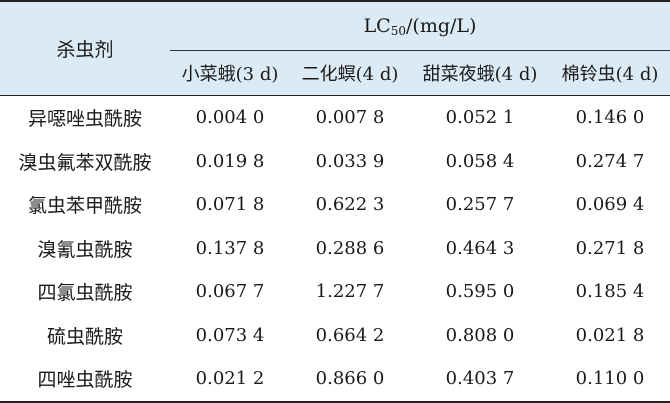 The image size is (670, 403). I want to click on table-row: 溴氰虫酰胺 0.137 8 0.288 6 0.464 3 0.271 8, so click(335, 249).